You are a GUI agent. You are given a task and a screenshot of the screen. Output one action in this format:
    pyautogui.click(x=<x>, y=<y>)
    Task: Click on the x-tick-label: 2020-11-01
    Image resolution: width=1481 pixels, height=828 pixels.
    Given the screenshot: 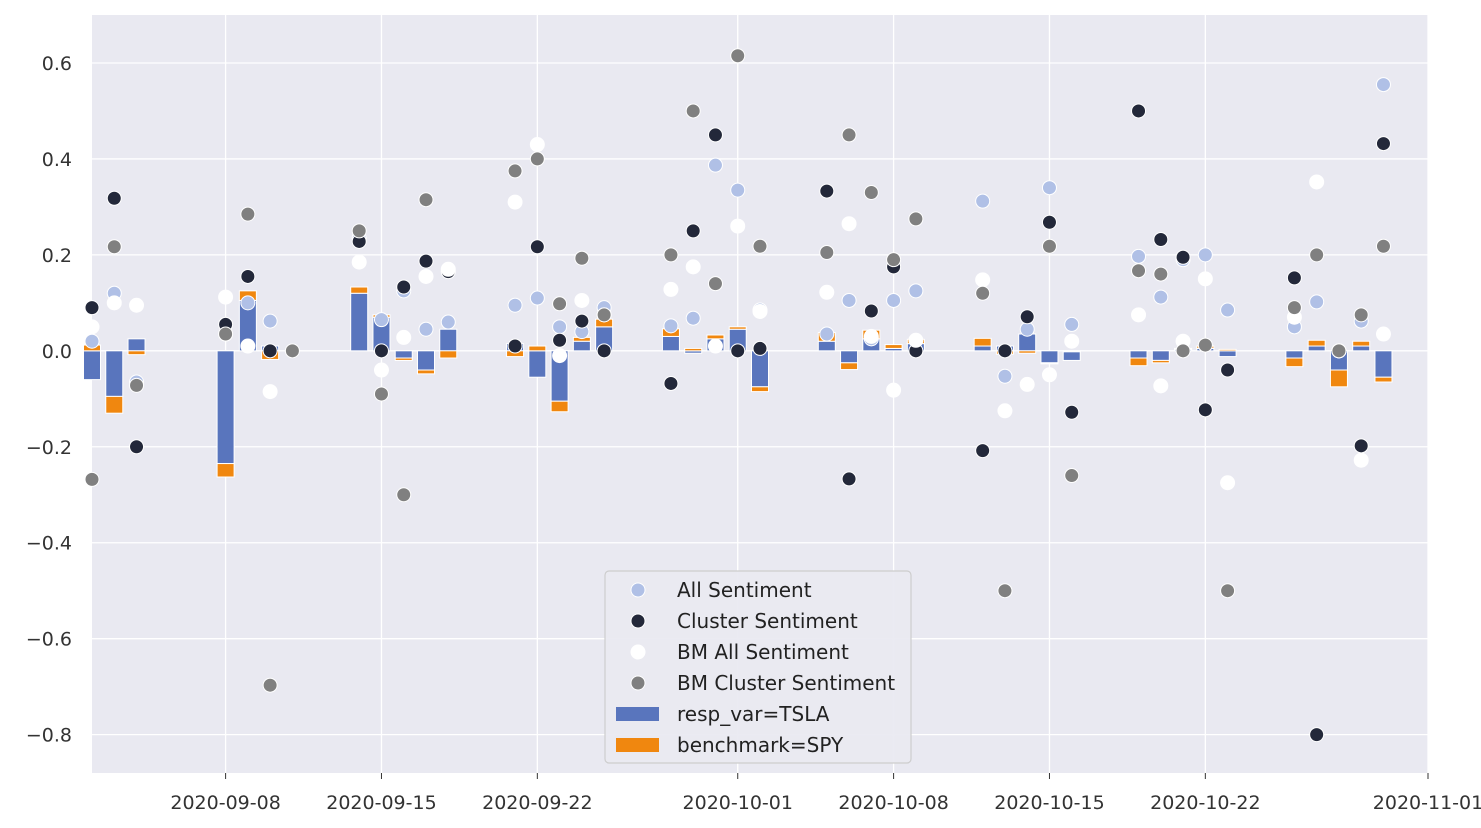 What is the action you would take?
    pyautogui.click(x=1427, y=803)
    